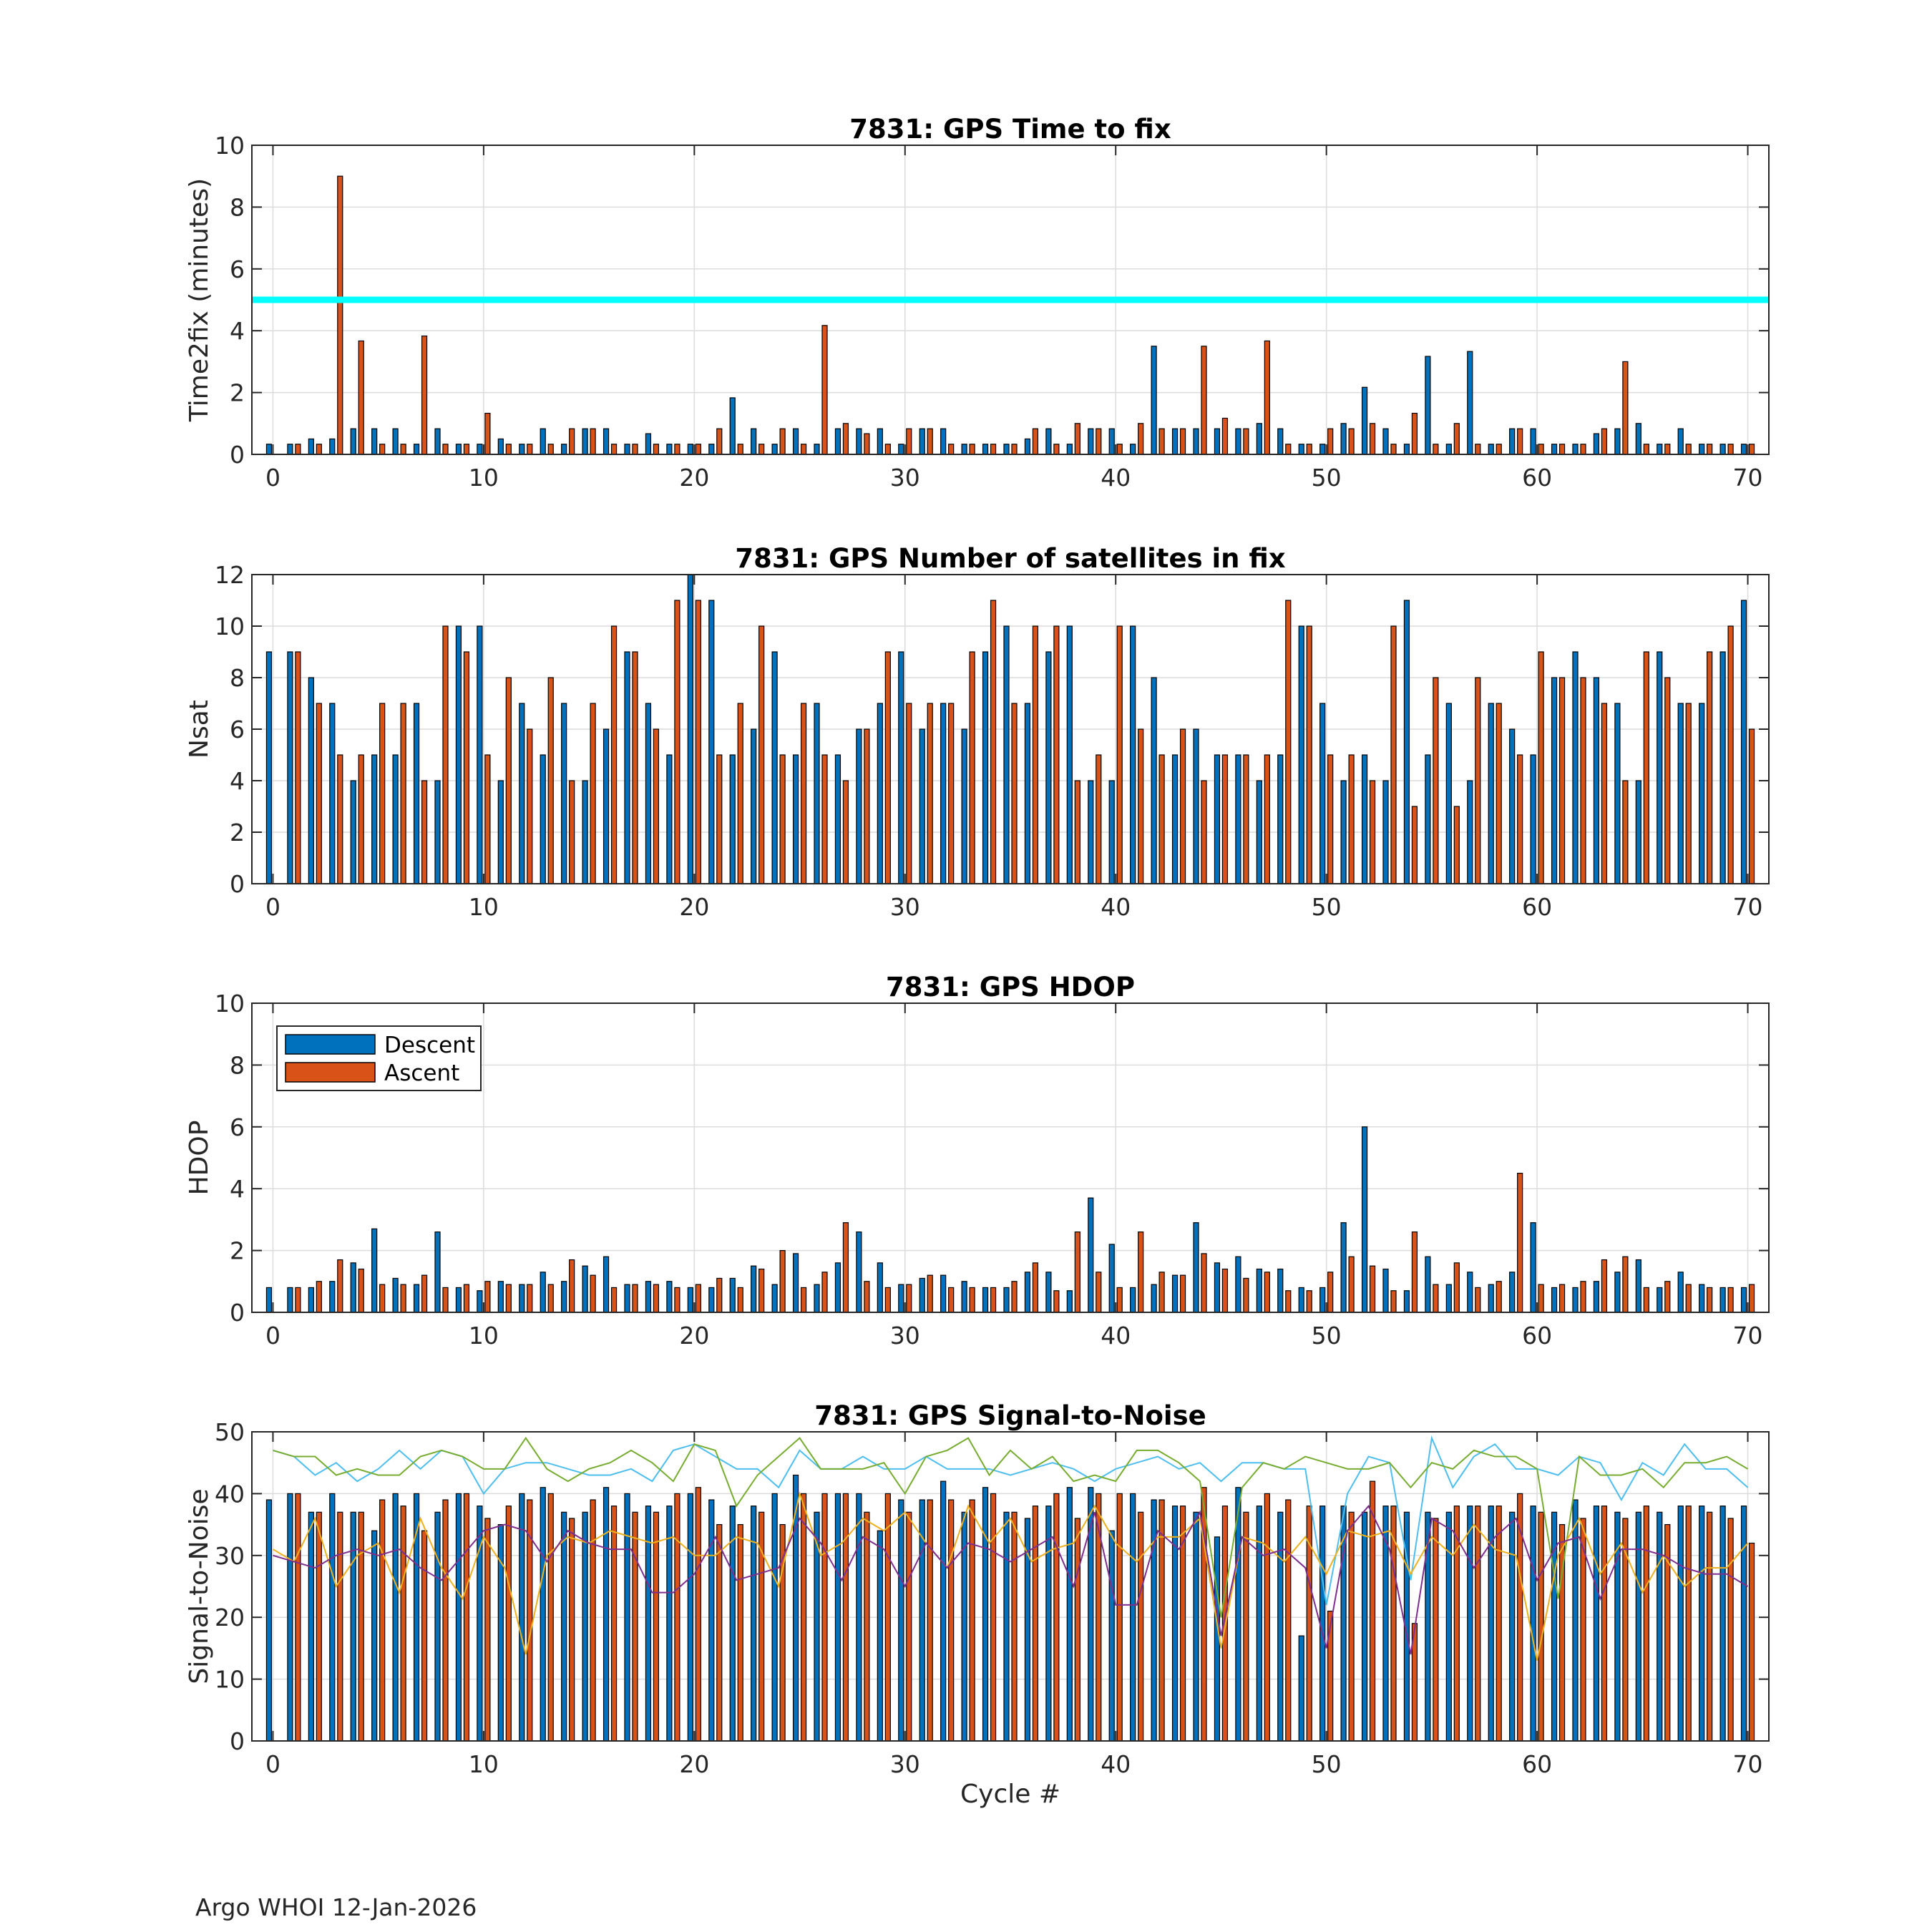 Image resolution: width=1932 pixels, height=1932 pixels. I want to click on y-tick-label: 0, so click(237, 1741).